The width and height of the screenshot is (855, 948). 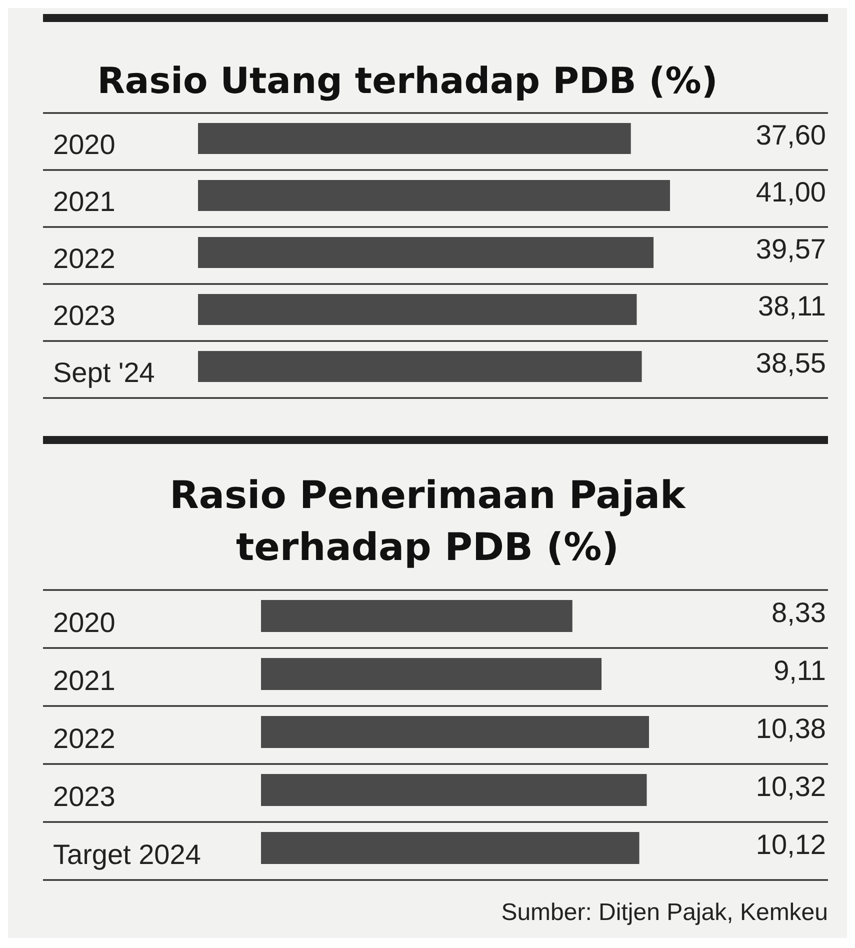 What do you see at coordinates (800, 670) in the screenshot?
I see `data-label: 9,11` at bounding box center [800, 670].